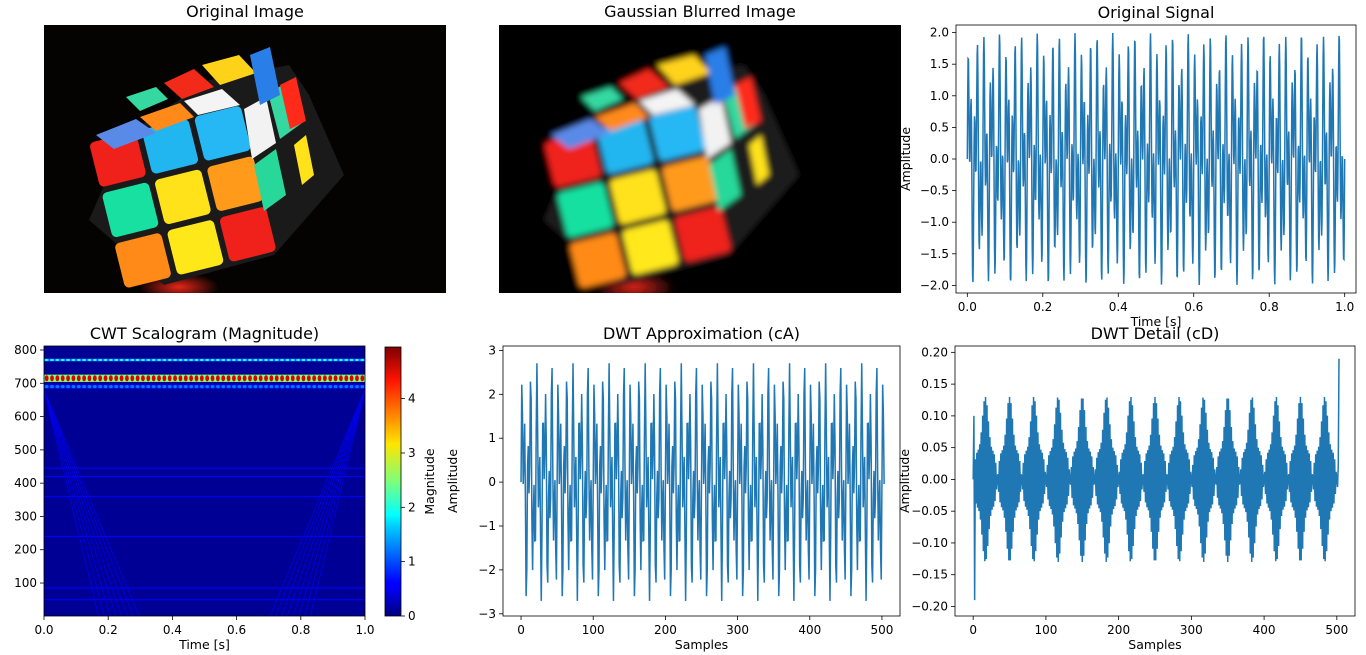 The width and height of the screenshot is (1366, 655). I want to click on x-tick-label: 400, so click(1264, 630).